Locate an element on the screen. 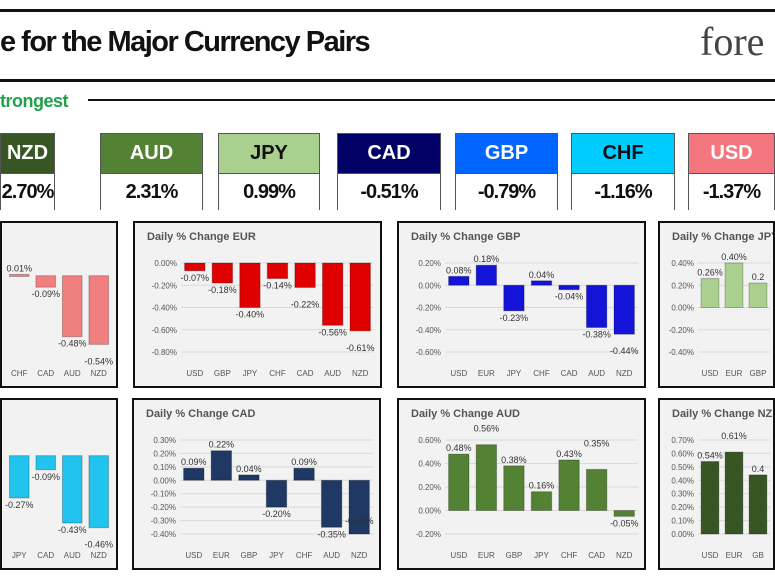 The height and width of the screenshot is (580, 775). currency-change: -0.79% is located at coordinates (506, 192).